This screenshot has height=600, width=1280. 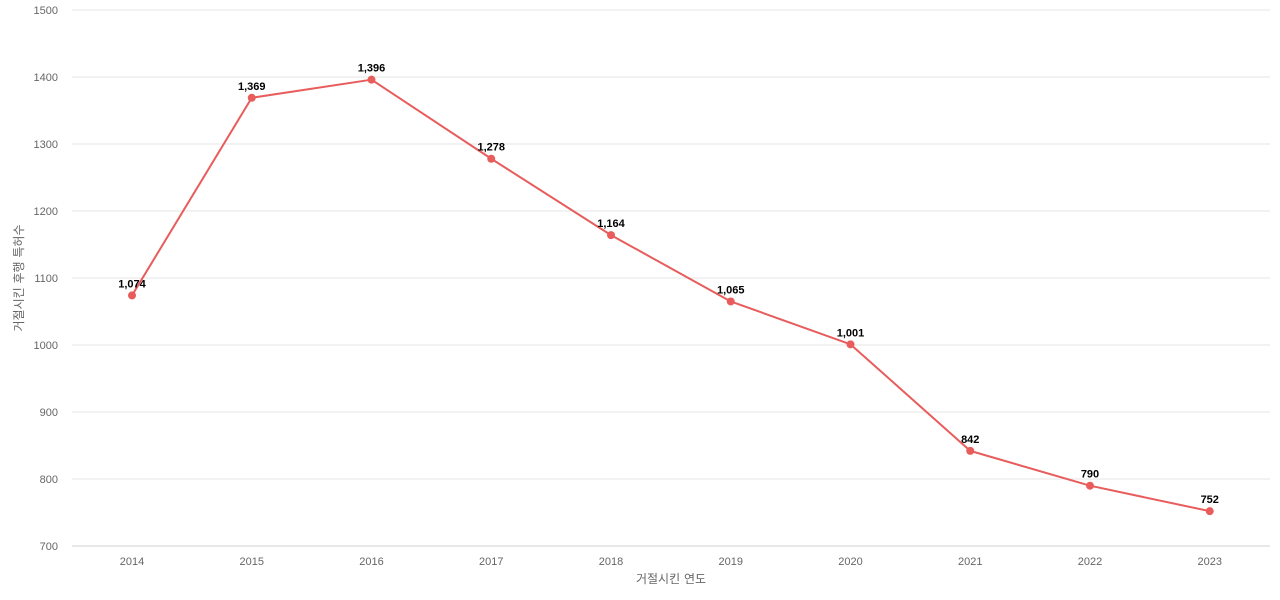 What do you see at coordinates (611, 562) in the screenshot?
I see `x-tick-label: 2018` at bounding box center [611, 562].